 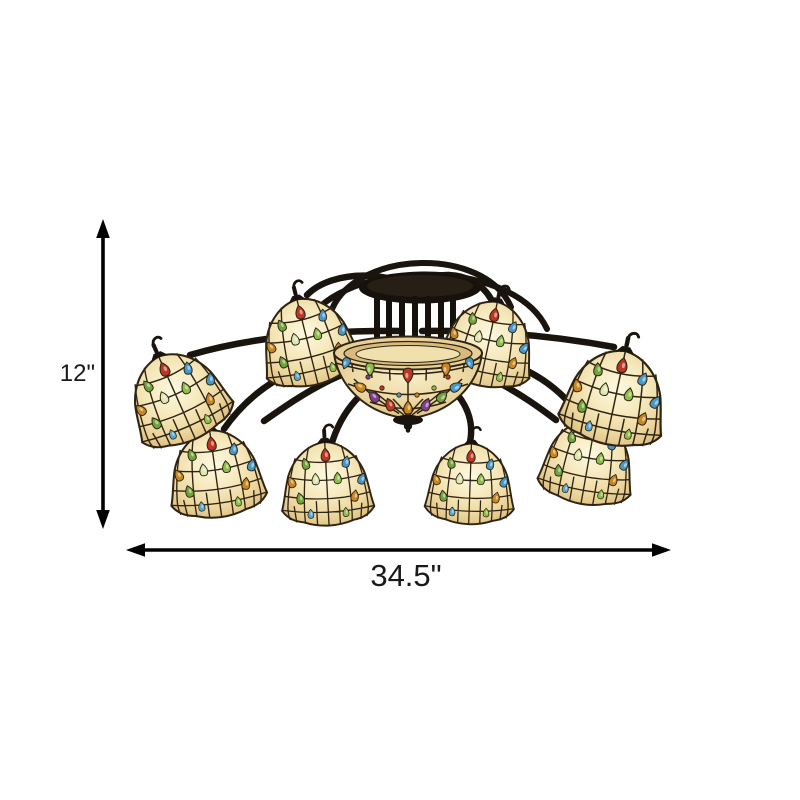 I want to click on lamp-center-bowl, so click(x=408, y=384).